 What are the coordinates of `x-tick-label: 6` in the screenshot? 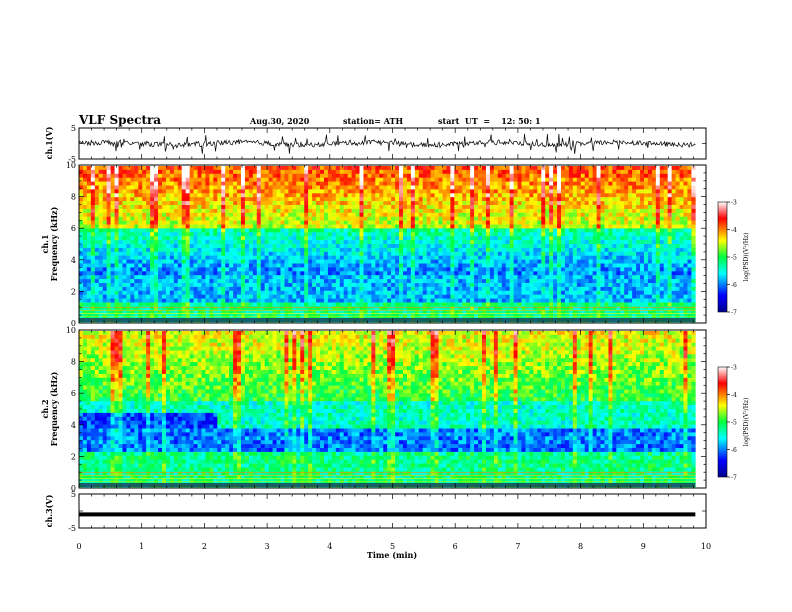 It's located at (455, 546).